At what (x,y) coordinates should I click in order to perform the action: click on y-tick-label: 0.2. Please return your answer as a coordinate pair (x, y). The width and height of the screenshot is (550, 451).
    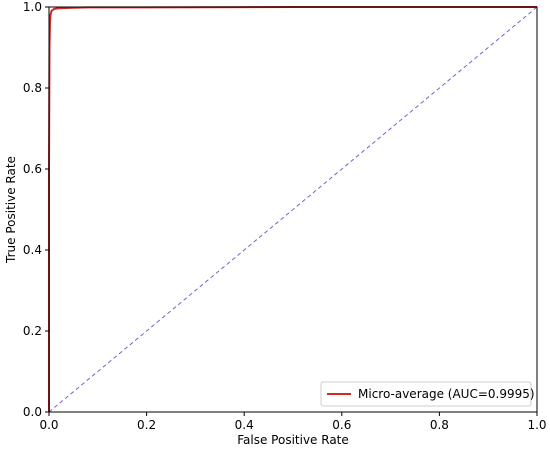
    Looking at the image, I should click on (32, 331).